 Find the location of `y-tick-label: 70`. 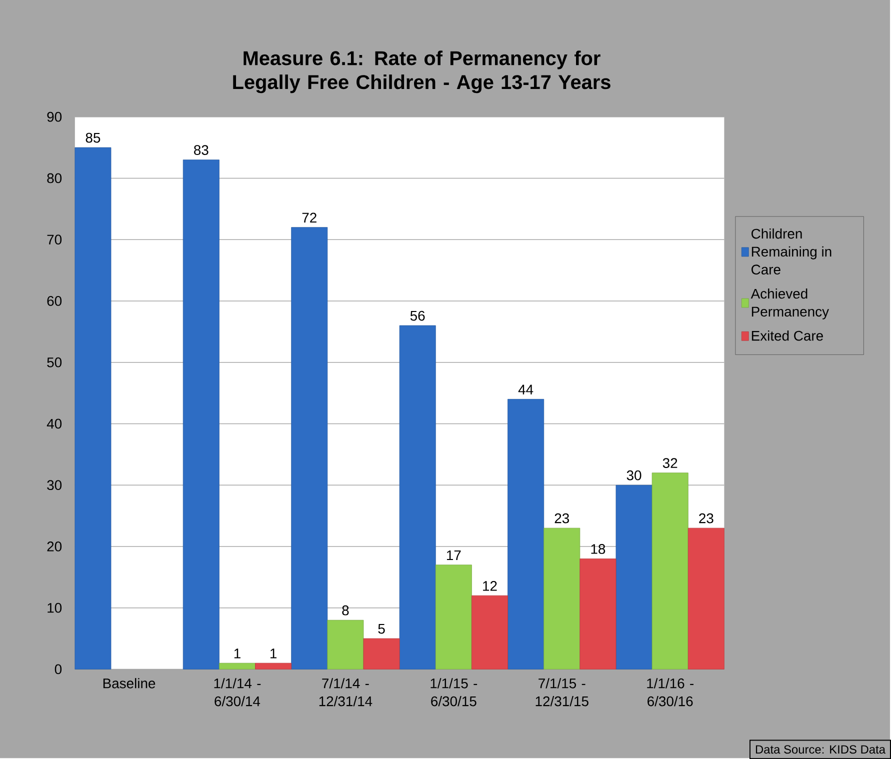

y-tick-label: 70 is located at coordinates (54, 239).